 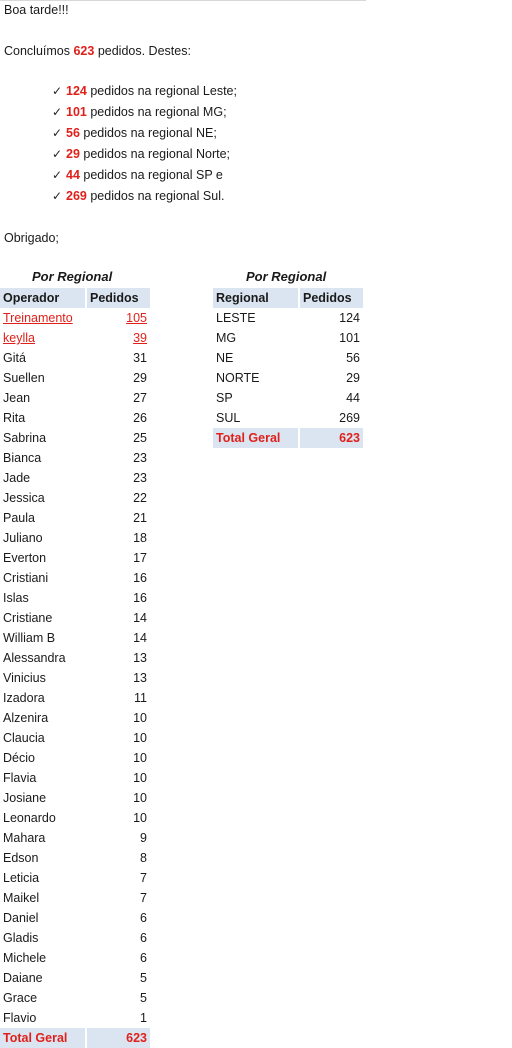 What do you see at coordinates (75, 758) in the screenshot?
I see `operator-row: Décio 10` at bounding box center [75, 758].